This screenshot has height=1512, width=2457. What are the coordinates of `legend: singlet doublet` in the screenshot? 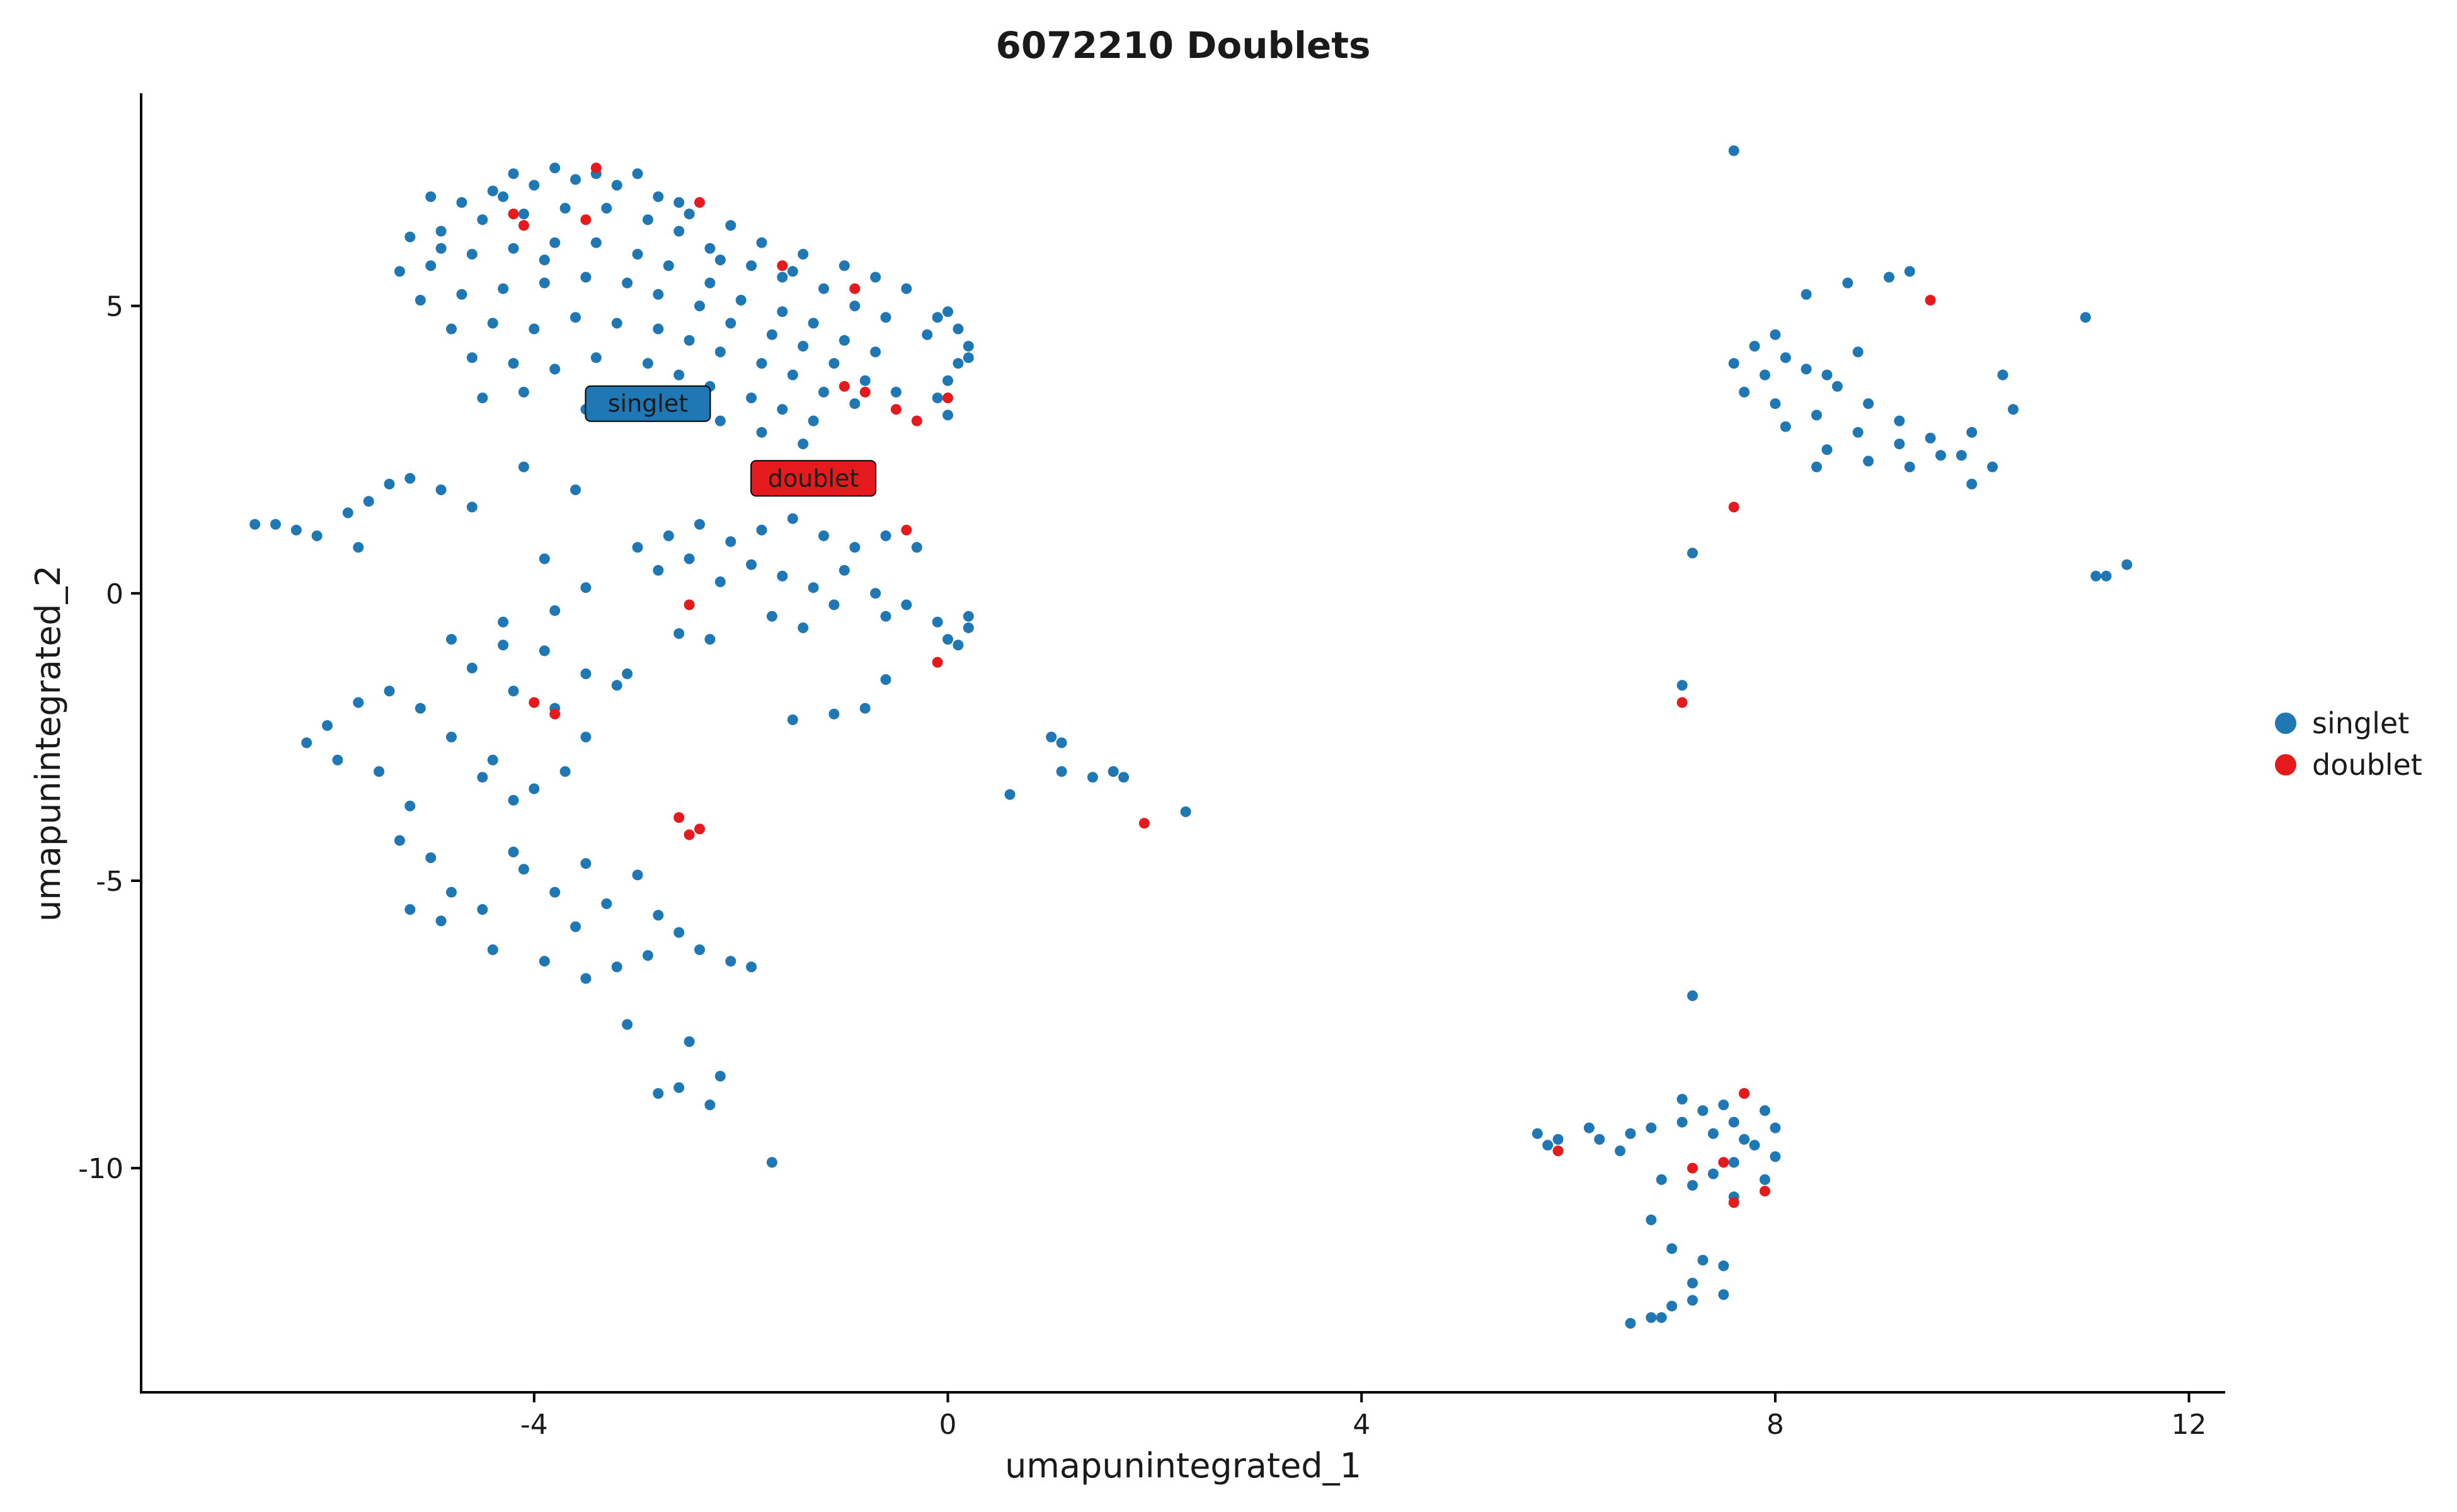 It's located at (2348, 744).